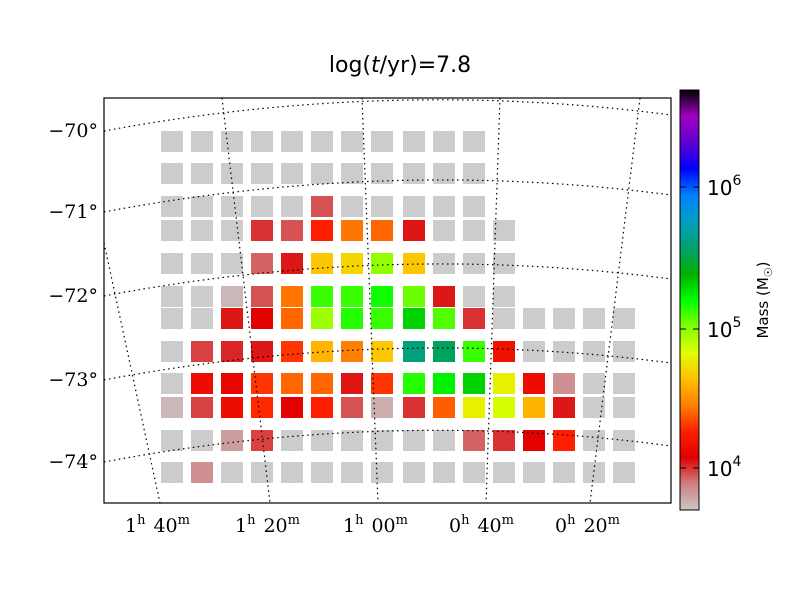 Image resolution: width=800 pixels, height=600 pixels. What do you see at coordinates (689, 327) in the screenshot?
I see `colorbar-ticks` at bounding box center [689, 327].